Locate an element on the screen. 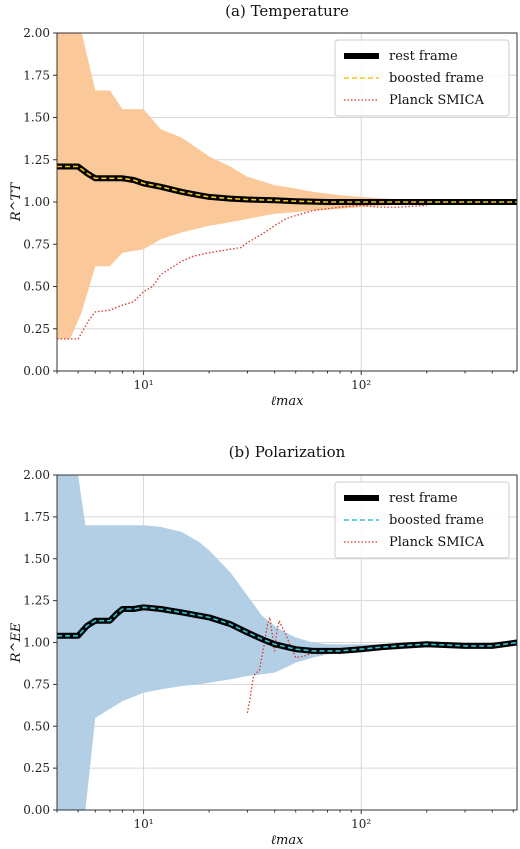  y-axis-label: R^TT is located at coordinates (16, 202).